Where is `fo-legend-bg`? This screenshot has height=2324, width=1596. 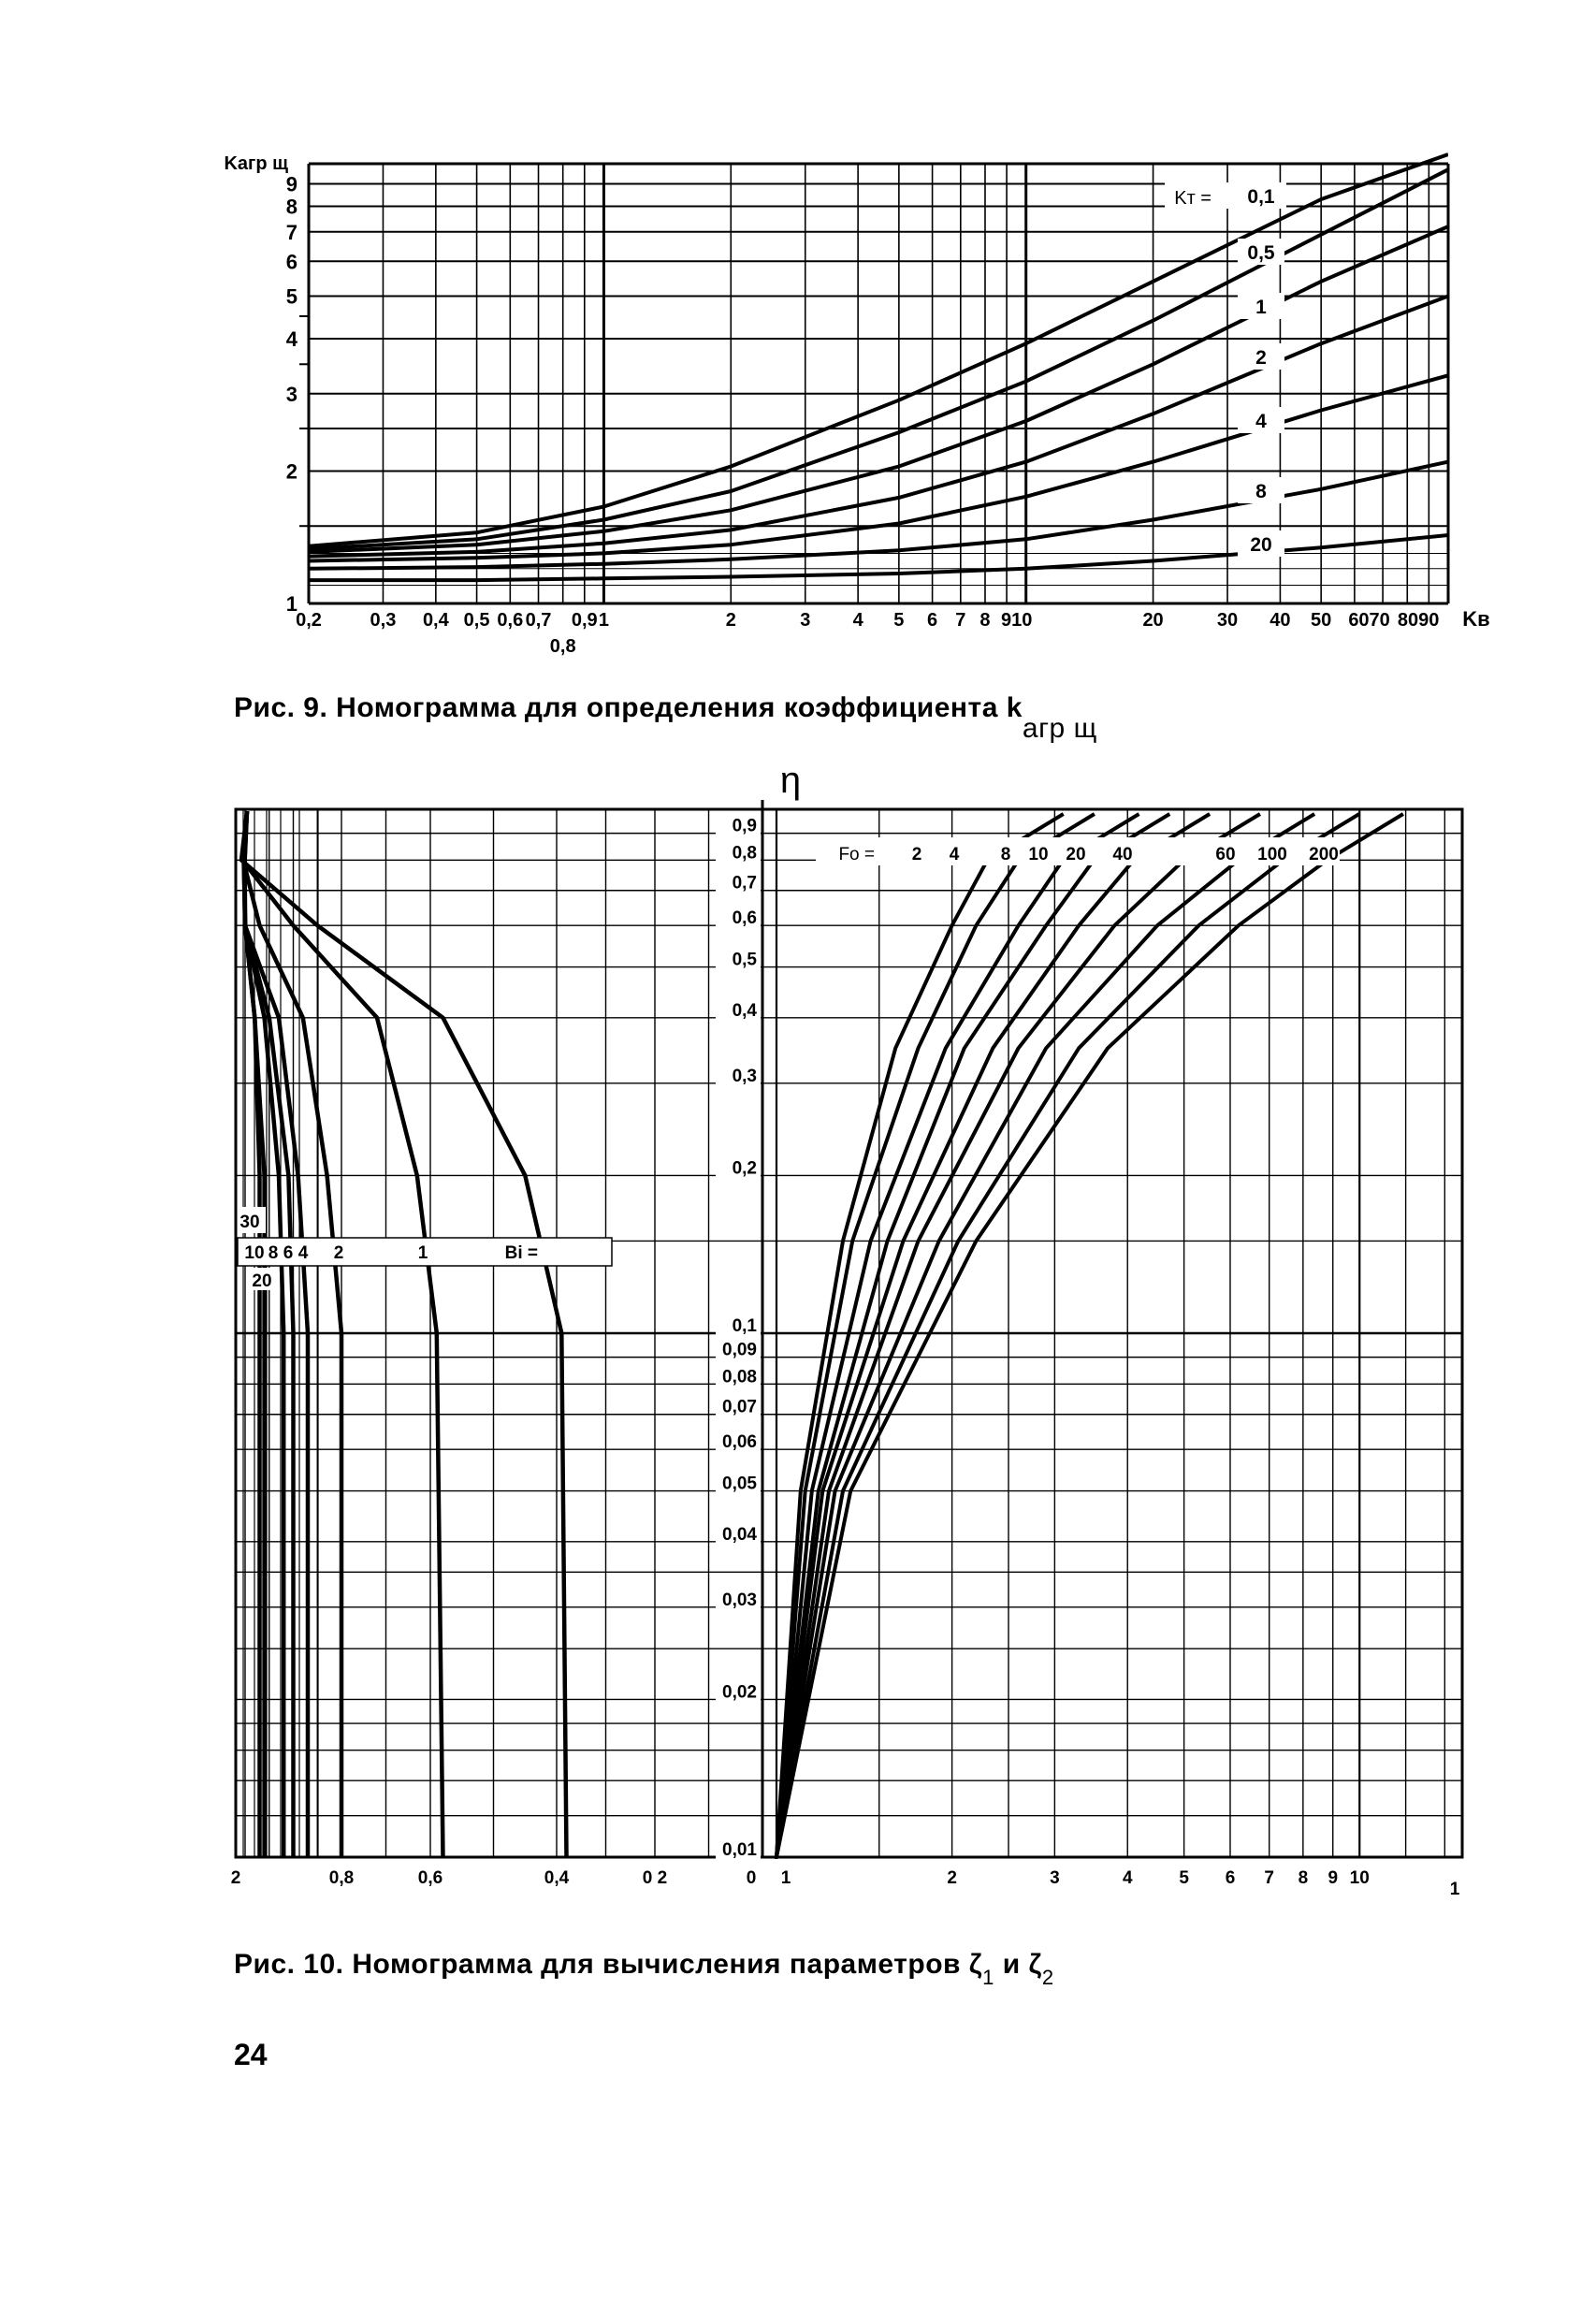
fo-legend-bg is located at coordinates (1078, 851).